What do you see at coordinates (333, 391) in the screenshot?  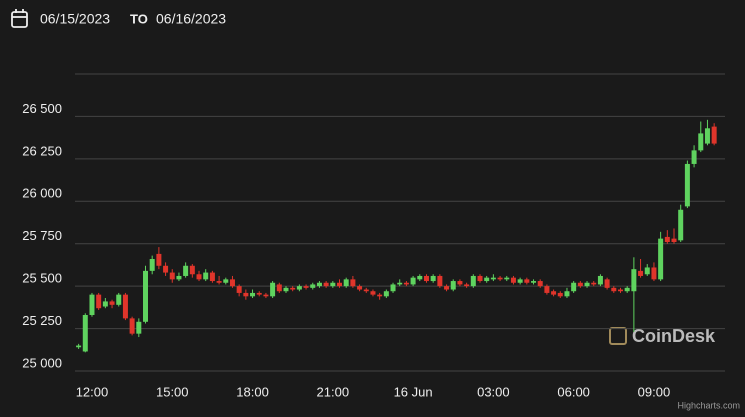 I see `x-tick-label: 21:00` at bounding box center [333, 391].